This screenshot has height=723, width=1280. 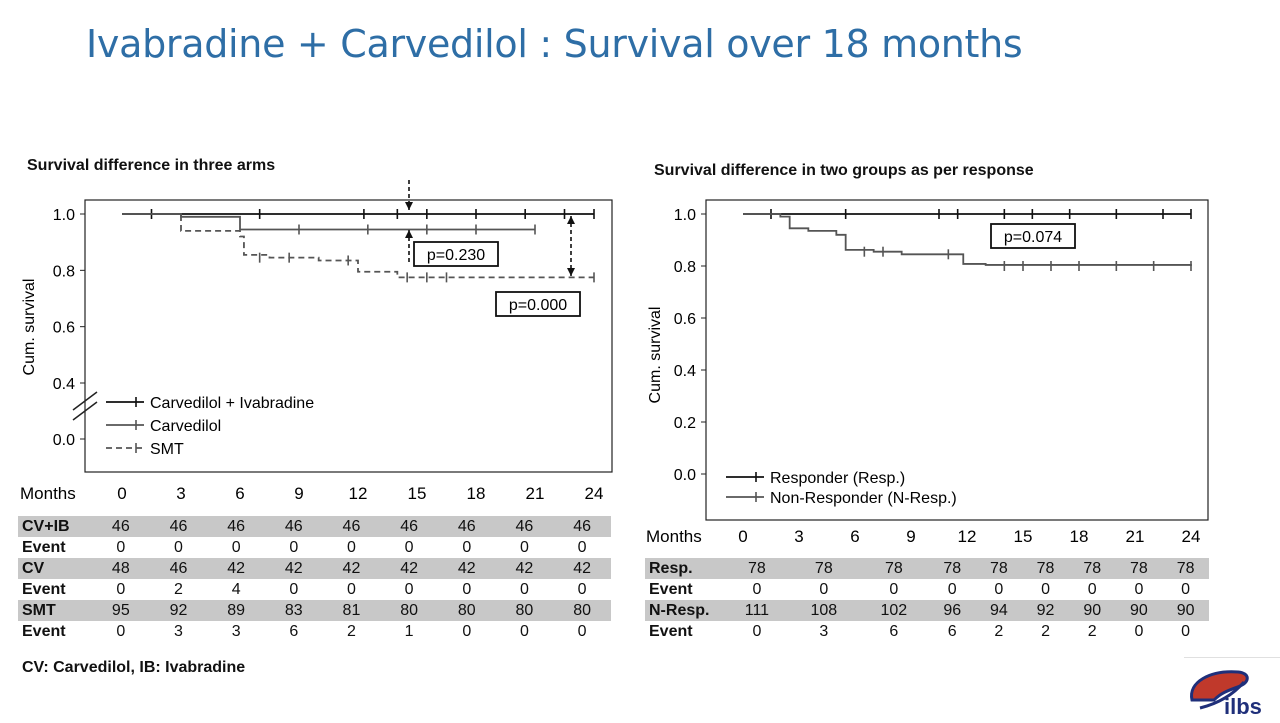 What do you see at coordinates (476, 493) in the screenshot?
I see `x-tick-label: 18` at bounding box center [476, 493].